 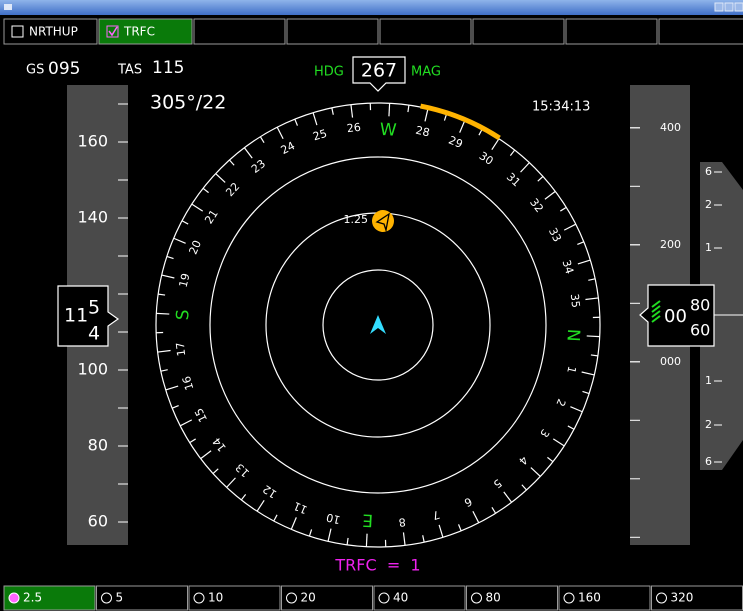 I want to click on compass-label: 19, so click(x=185, y=280).